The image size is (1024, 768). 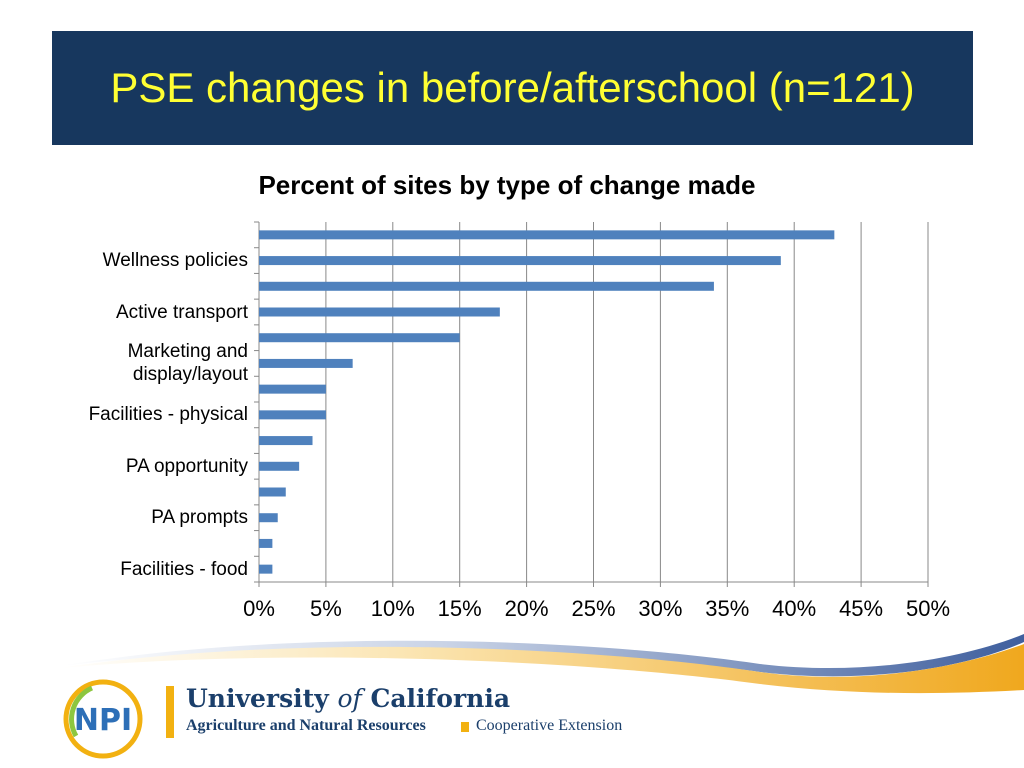 I want to click on x-tick-label: 15%, so click(x=460, y=608).